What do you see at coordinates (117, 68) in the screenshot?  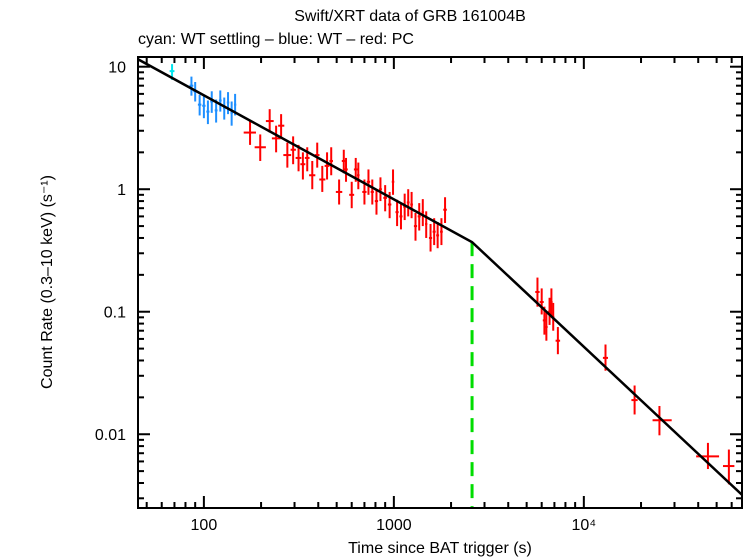 I see `y-tick-label: 10` at bounding box center [117, 68].